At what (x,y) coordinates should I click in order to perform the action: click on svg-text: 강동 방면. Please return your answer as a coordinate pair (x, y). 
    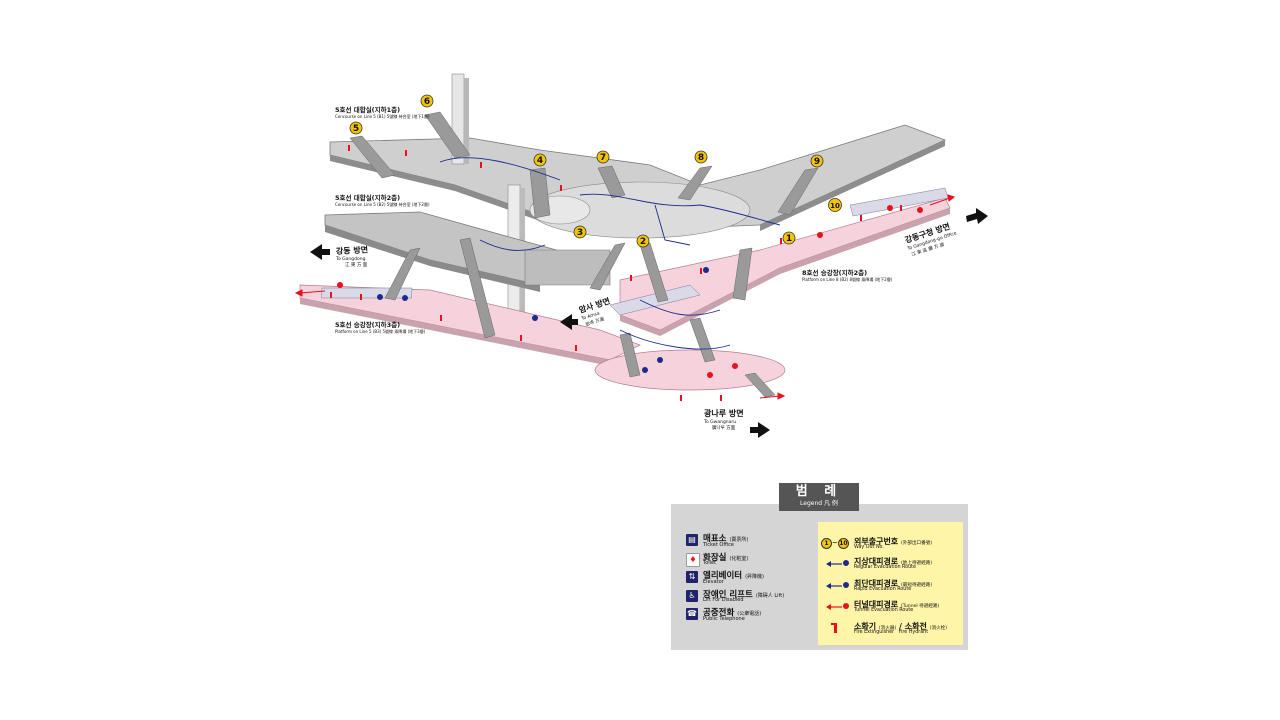
    Looking at the image, I should click on (352, 250).